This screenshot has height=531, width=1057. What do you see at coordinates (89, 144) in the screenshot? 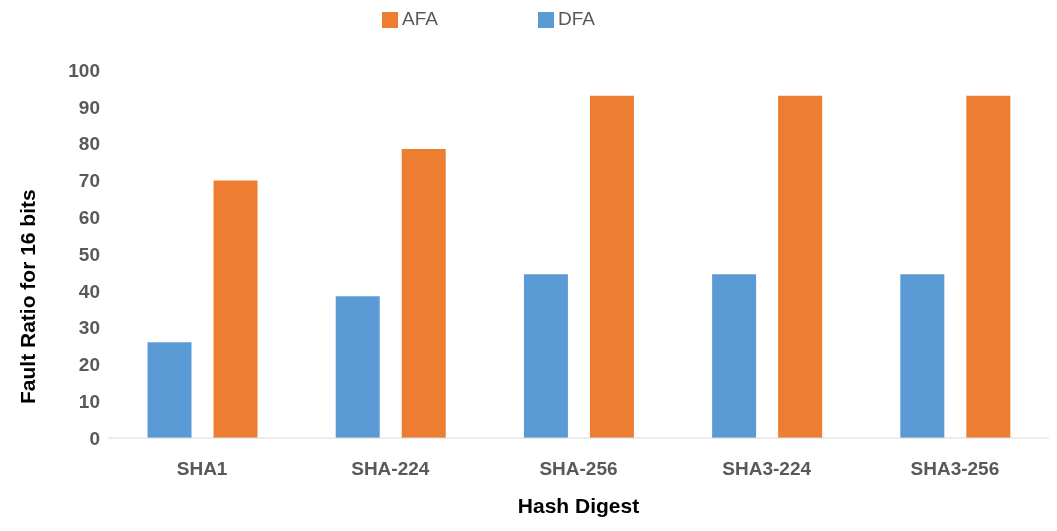
I see `y-tick-label: 80` at bounding box center [89, 144].